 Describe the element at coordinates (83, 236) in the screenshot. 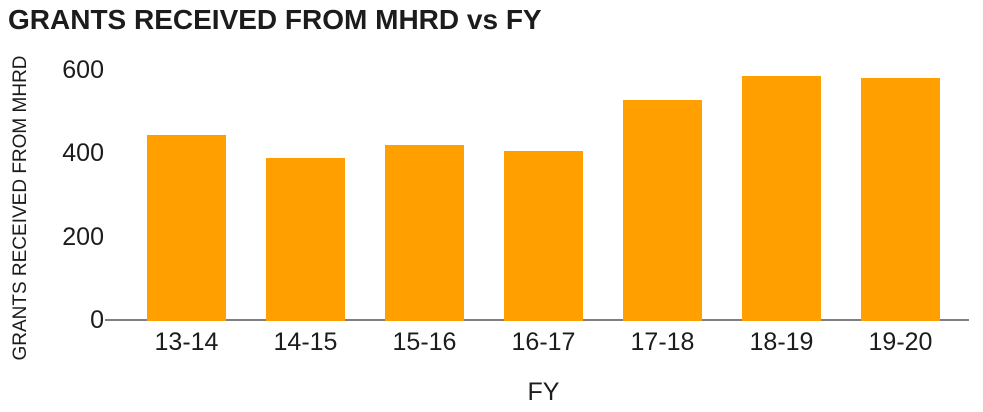

I see `y-tick-label: 200` at that location.